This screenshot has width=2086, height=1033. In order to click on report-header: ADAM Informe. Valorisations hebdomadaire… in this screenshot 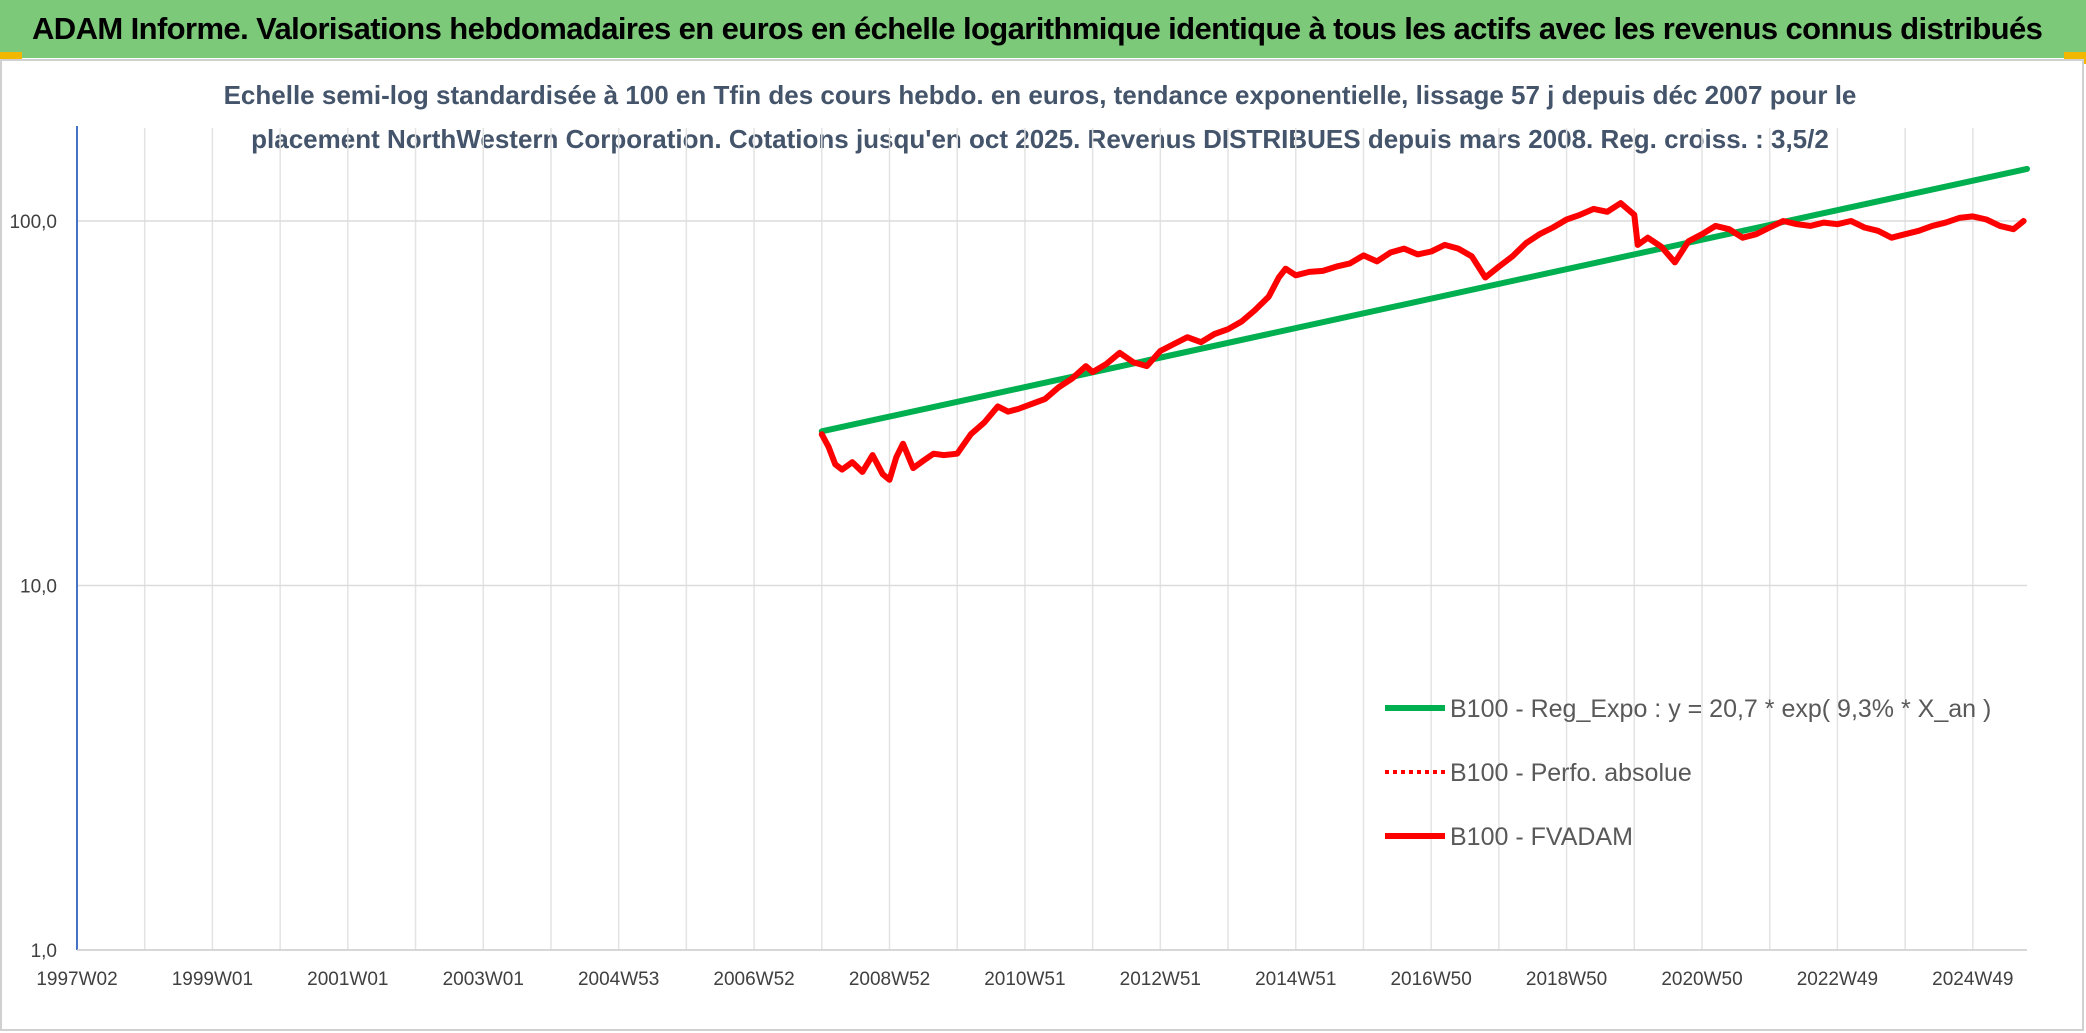, I will do `click(1043, 29)`.